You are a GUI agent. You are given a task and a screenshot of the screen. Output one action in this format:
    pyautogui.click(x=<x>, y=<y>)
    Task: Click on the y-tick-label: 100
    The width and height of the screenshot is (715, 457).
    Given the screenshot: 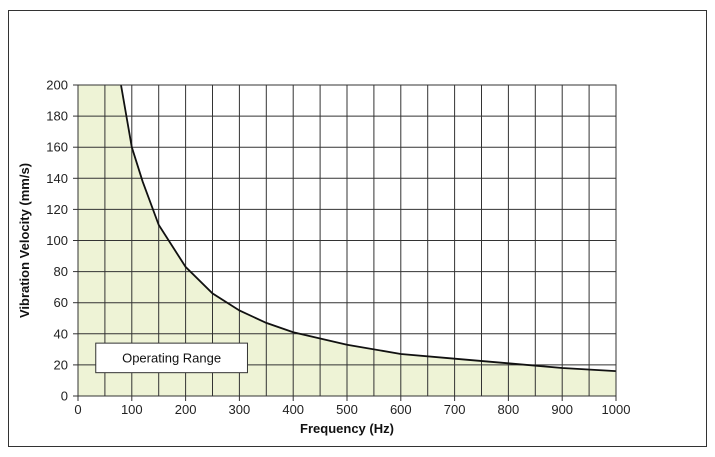 What is the action you would take?
    pyautogui.click(x=57, y=240)
    